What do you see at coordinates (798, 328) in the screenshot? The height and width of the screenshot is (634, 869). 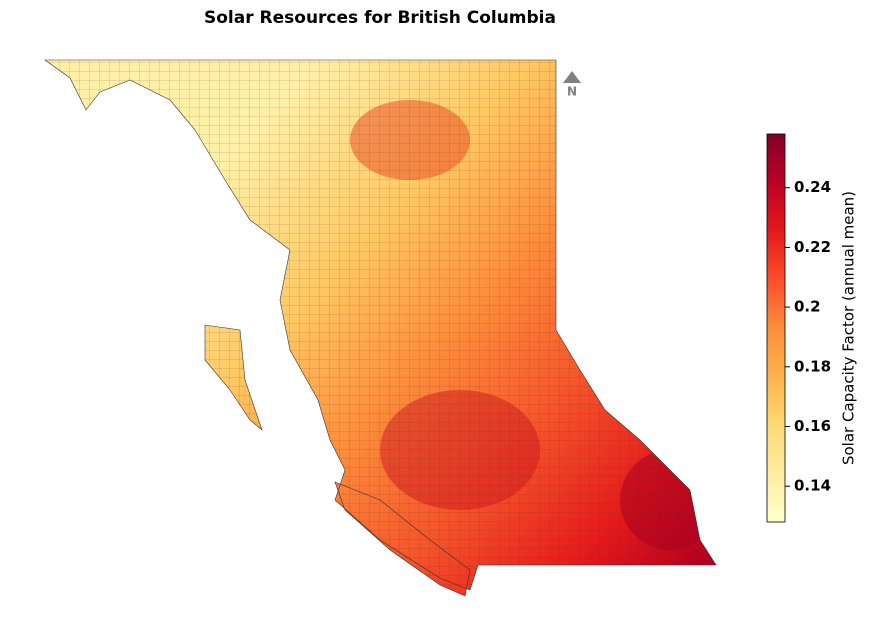 I see `colorbar: 0.14 0.16 0.18 0.2 0.22 0.24` at bounding box center [798, 328].